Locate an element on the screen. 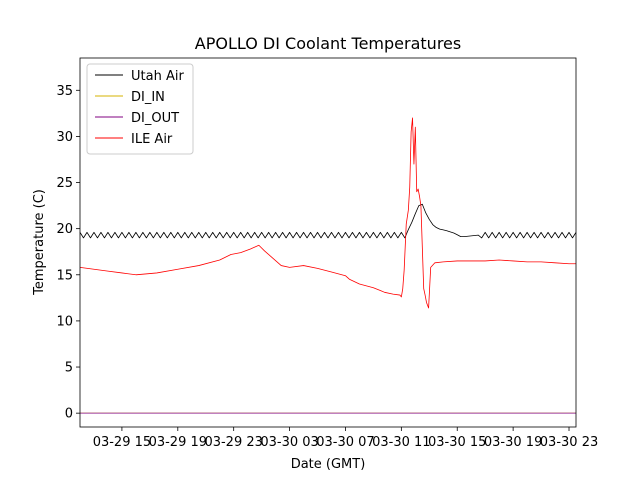  y-tick-label: 35 is located at coordinates (64, 91).